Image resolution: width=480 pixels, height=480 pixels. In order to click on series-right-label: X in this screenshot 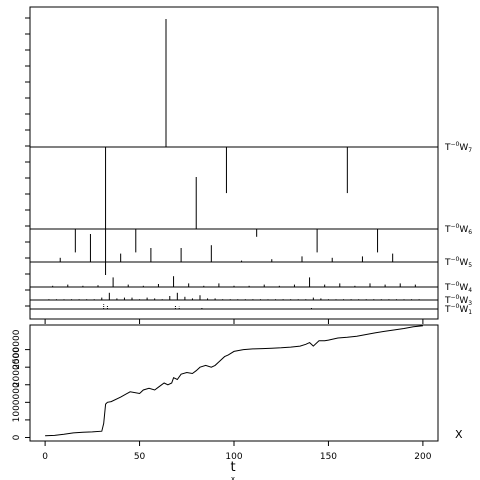, I will do `click(459, 434)`.